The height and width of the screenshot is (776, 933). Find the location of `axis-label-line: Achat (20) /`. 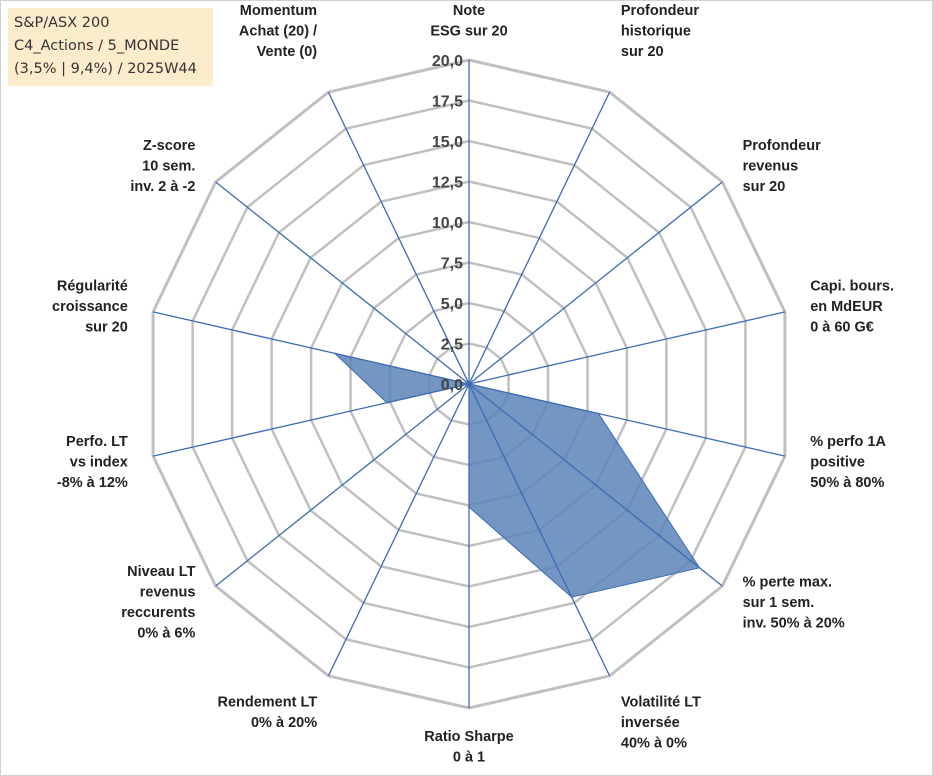

axis-label-line: Achat (20) / is located at coordinates (278, 32).